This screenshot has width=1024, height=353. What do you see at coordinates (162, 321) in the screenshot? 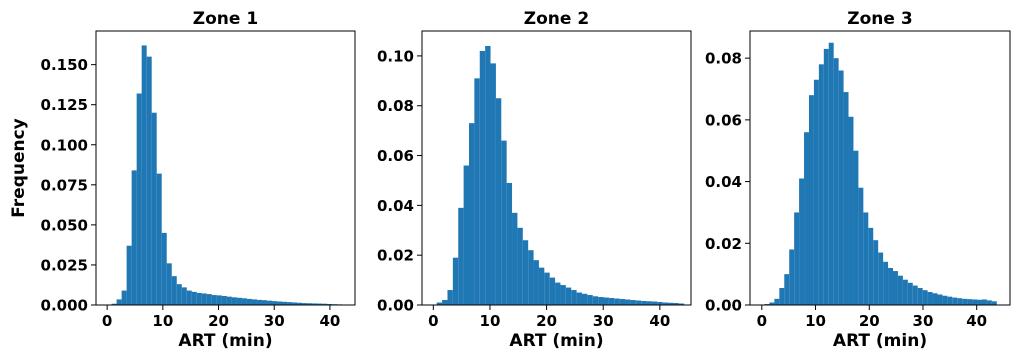
I see `x-tick-label: 10` at bounding box center [162, 321].